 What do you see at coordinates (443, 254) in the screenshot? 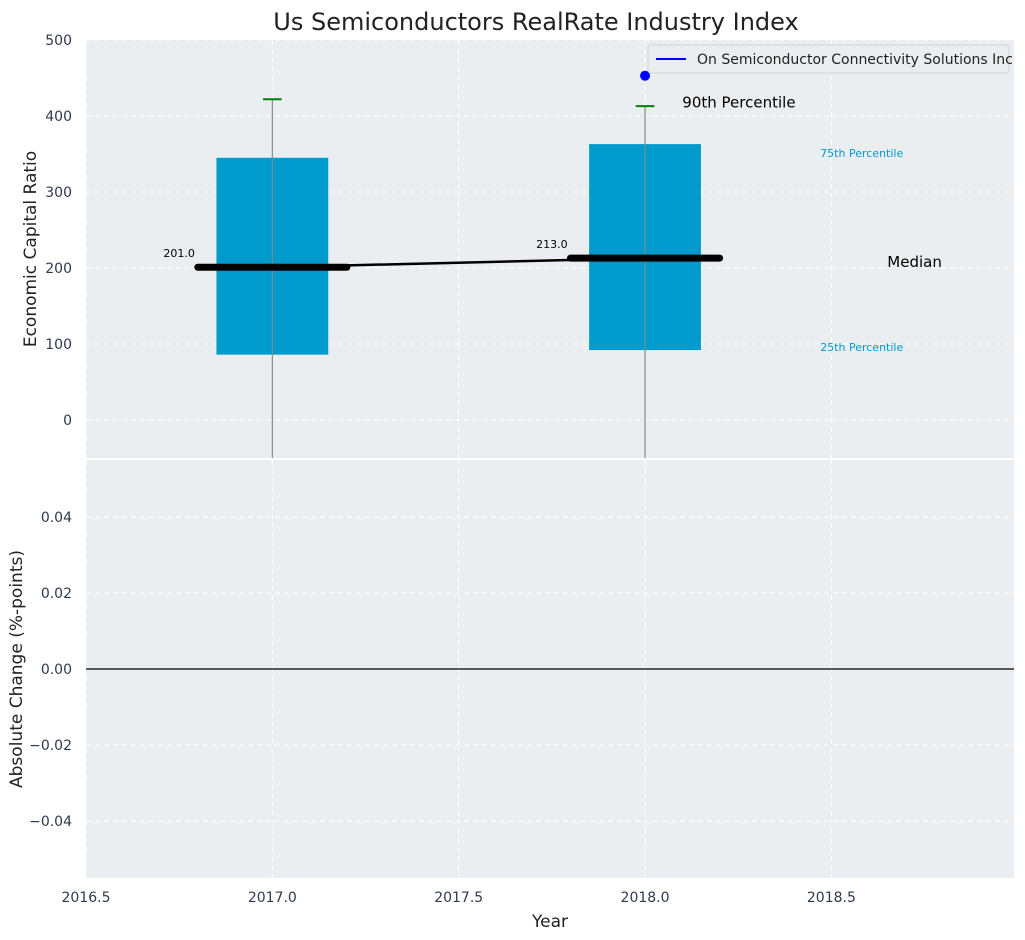
I see `median-trend-group: 201.0 213.0` at bounding box center [443, 254].